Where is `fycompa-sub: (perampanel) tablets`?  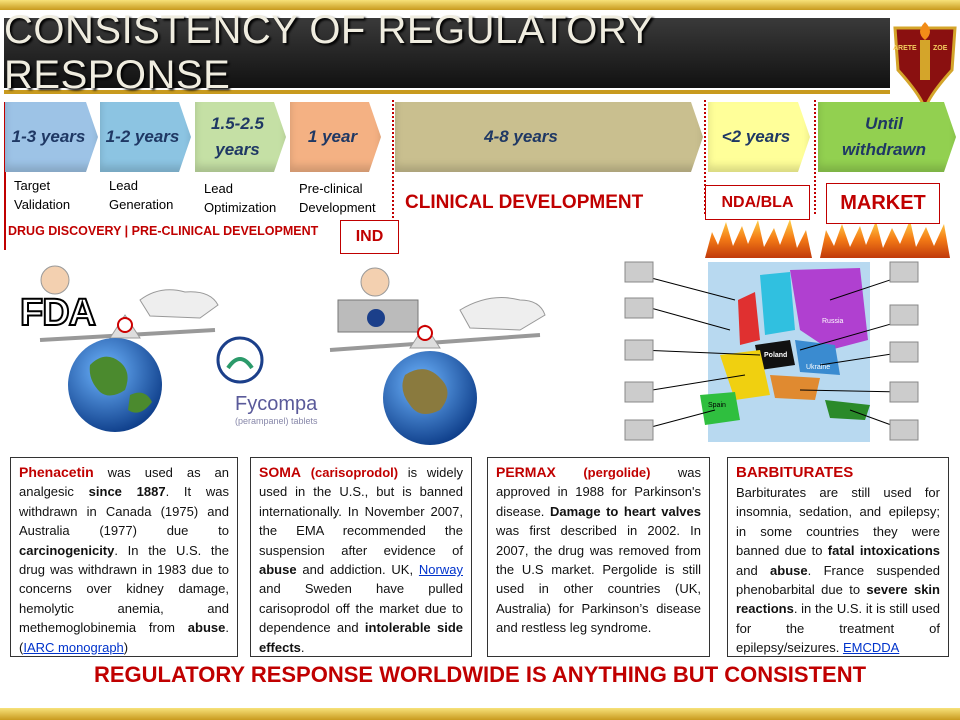 fycompa-sub: (perampanel) tablets is located at coordinates (276, 421).